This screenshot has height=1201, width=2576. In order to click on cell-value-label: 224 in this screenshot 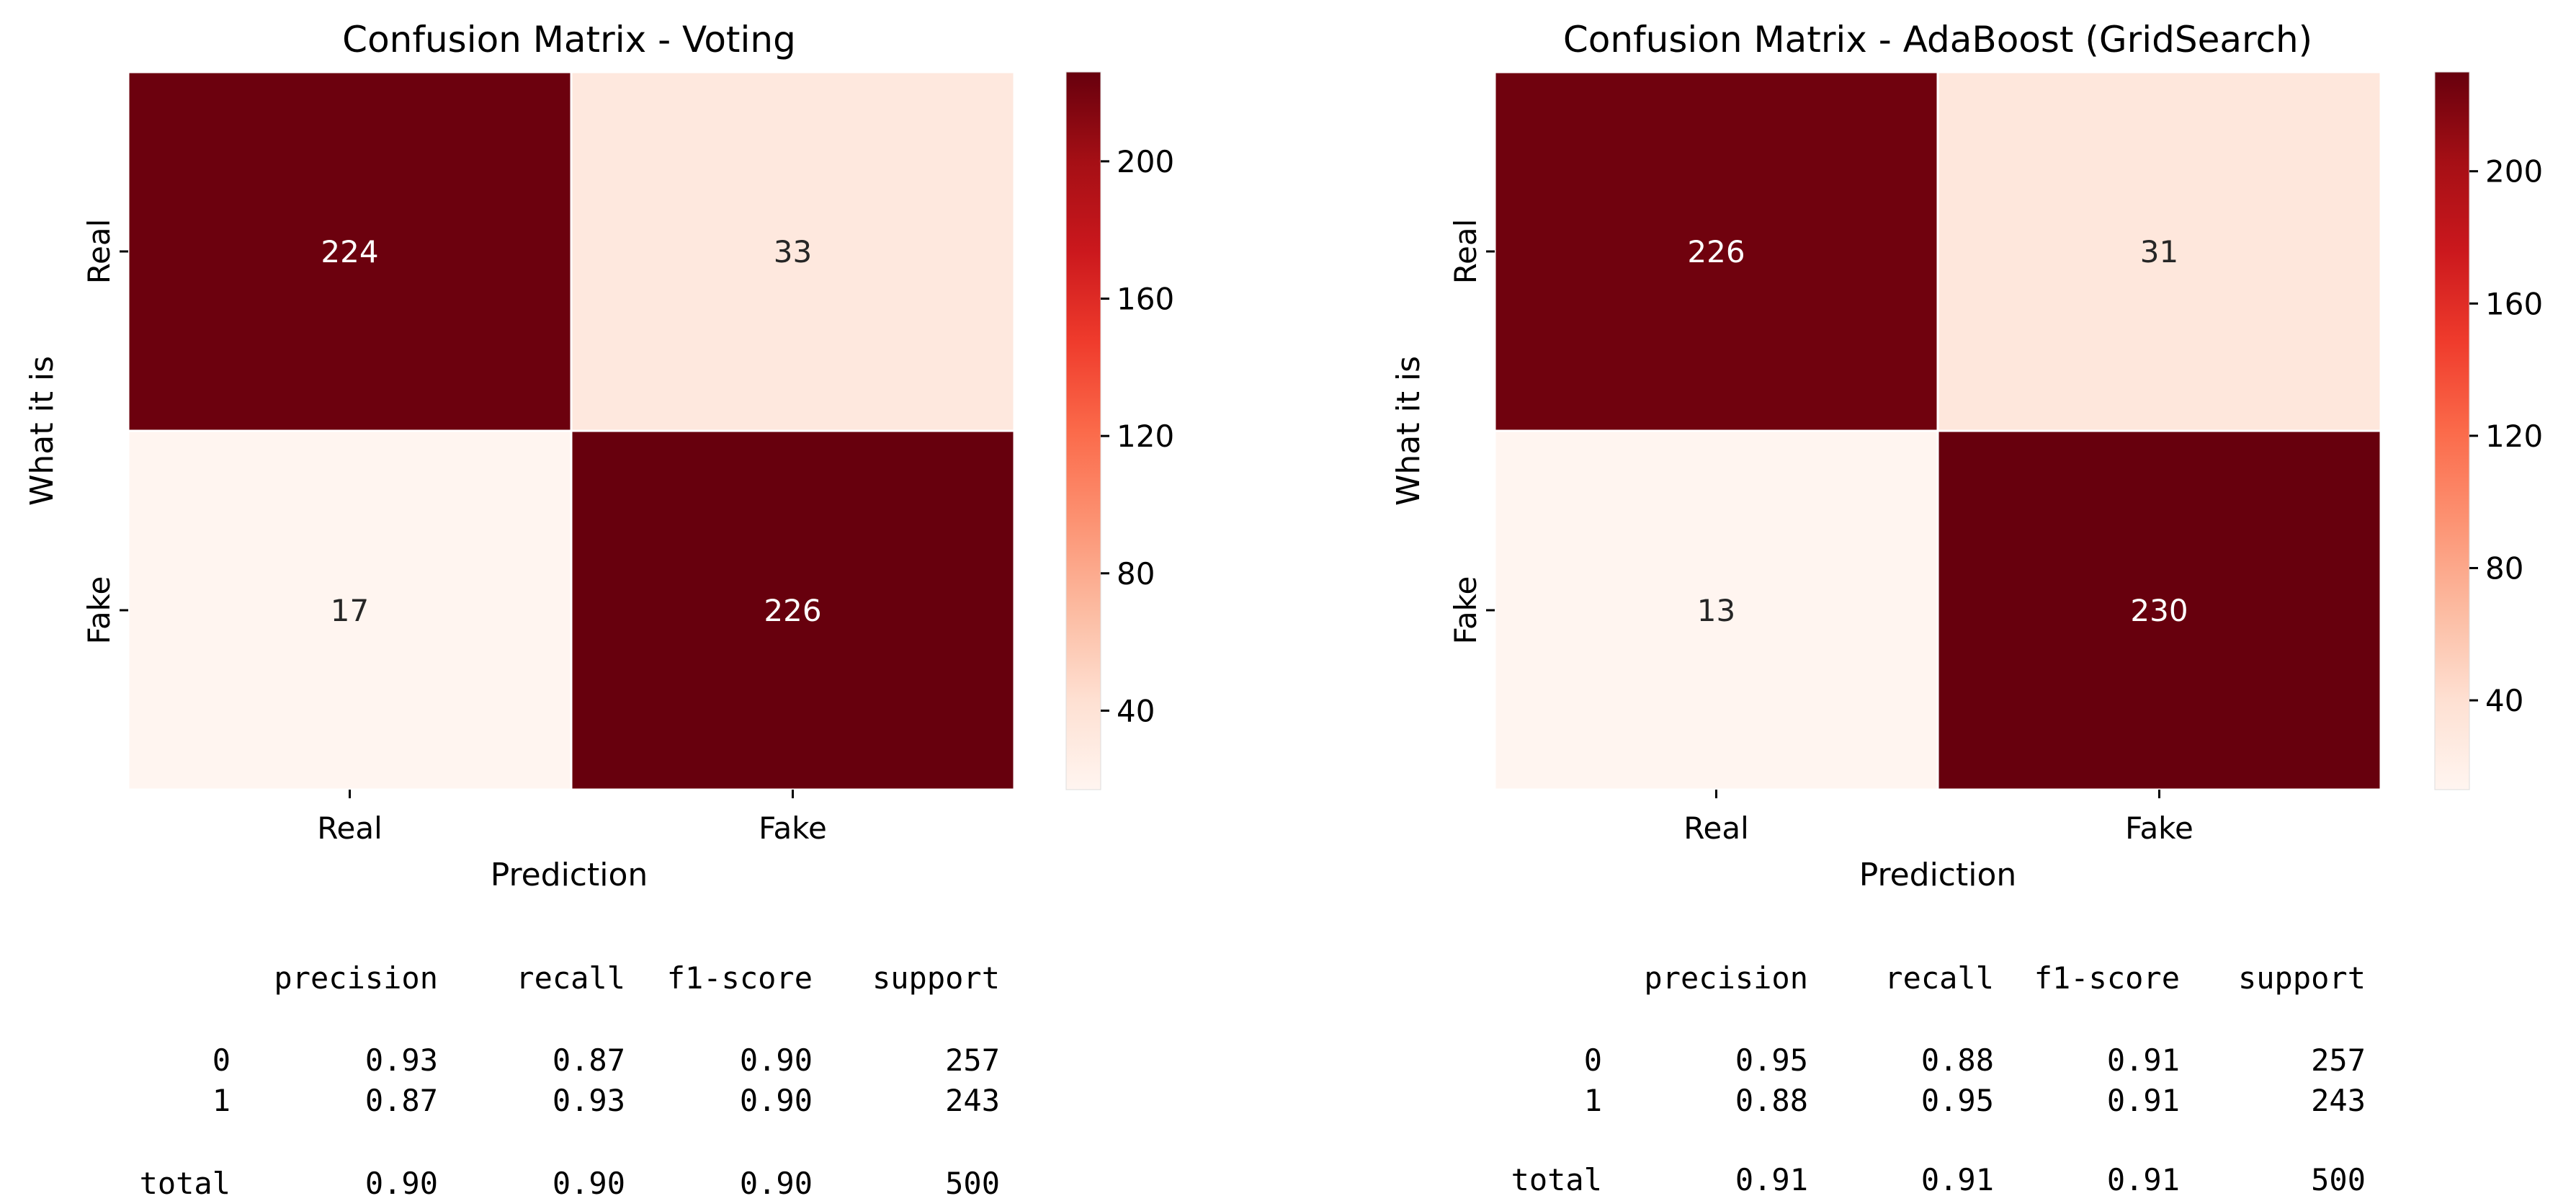, I will do `click(349, 251)`.